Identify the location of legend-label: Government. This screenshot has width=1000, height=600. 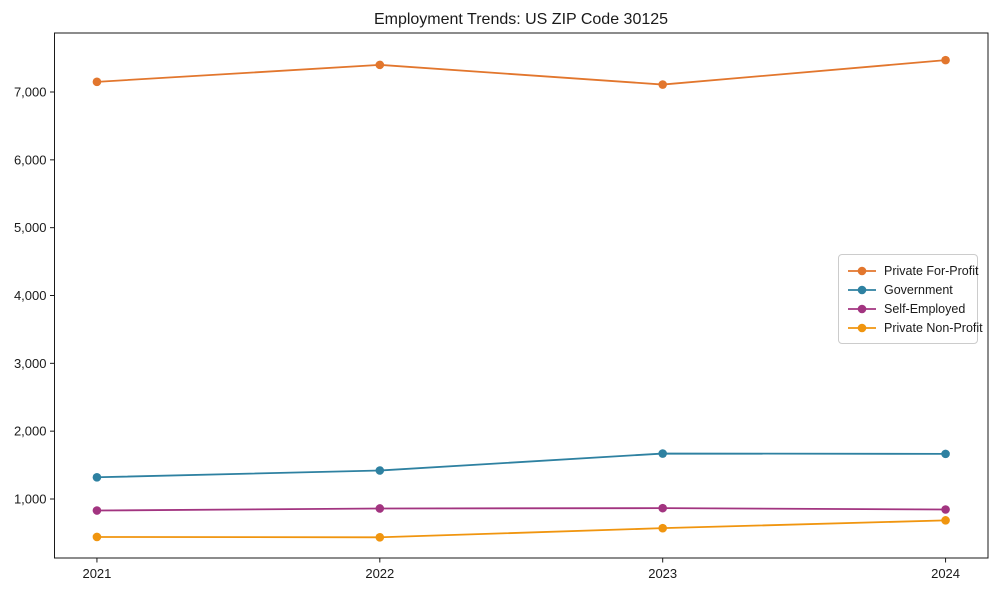
(918, 289).